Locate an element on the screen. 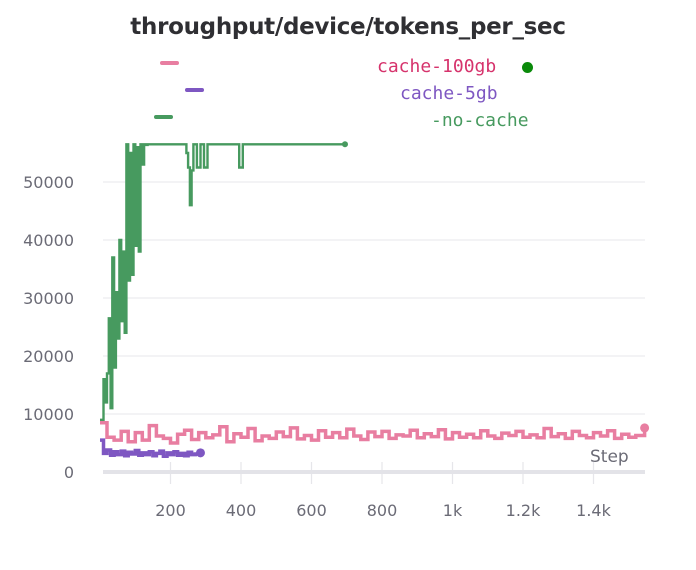  y-axis-ticks: 0 10000 20000 30000 40000 50000 is located at coordinates (48, 327).